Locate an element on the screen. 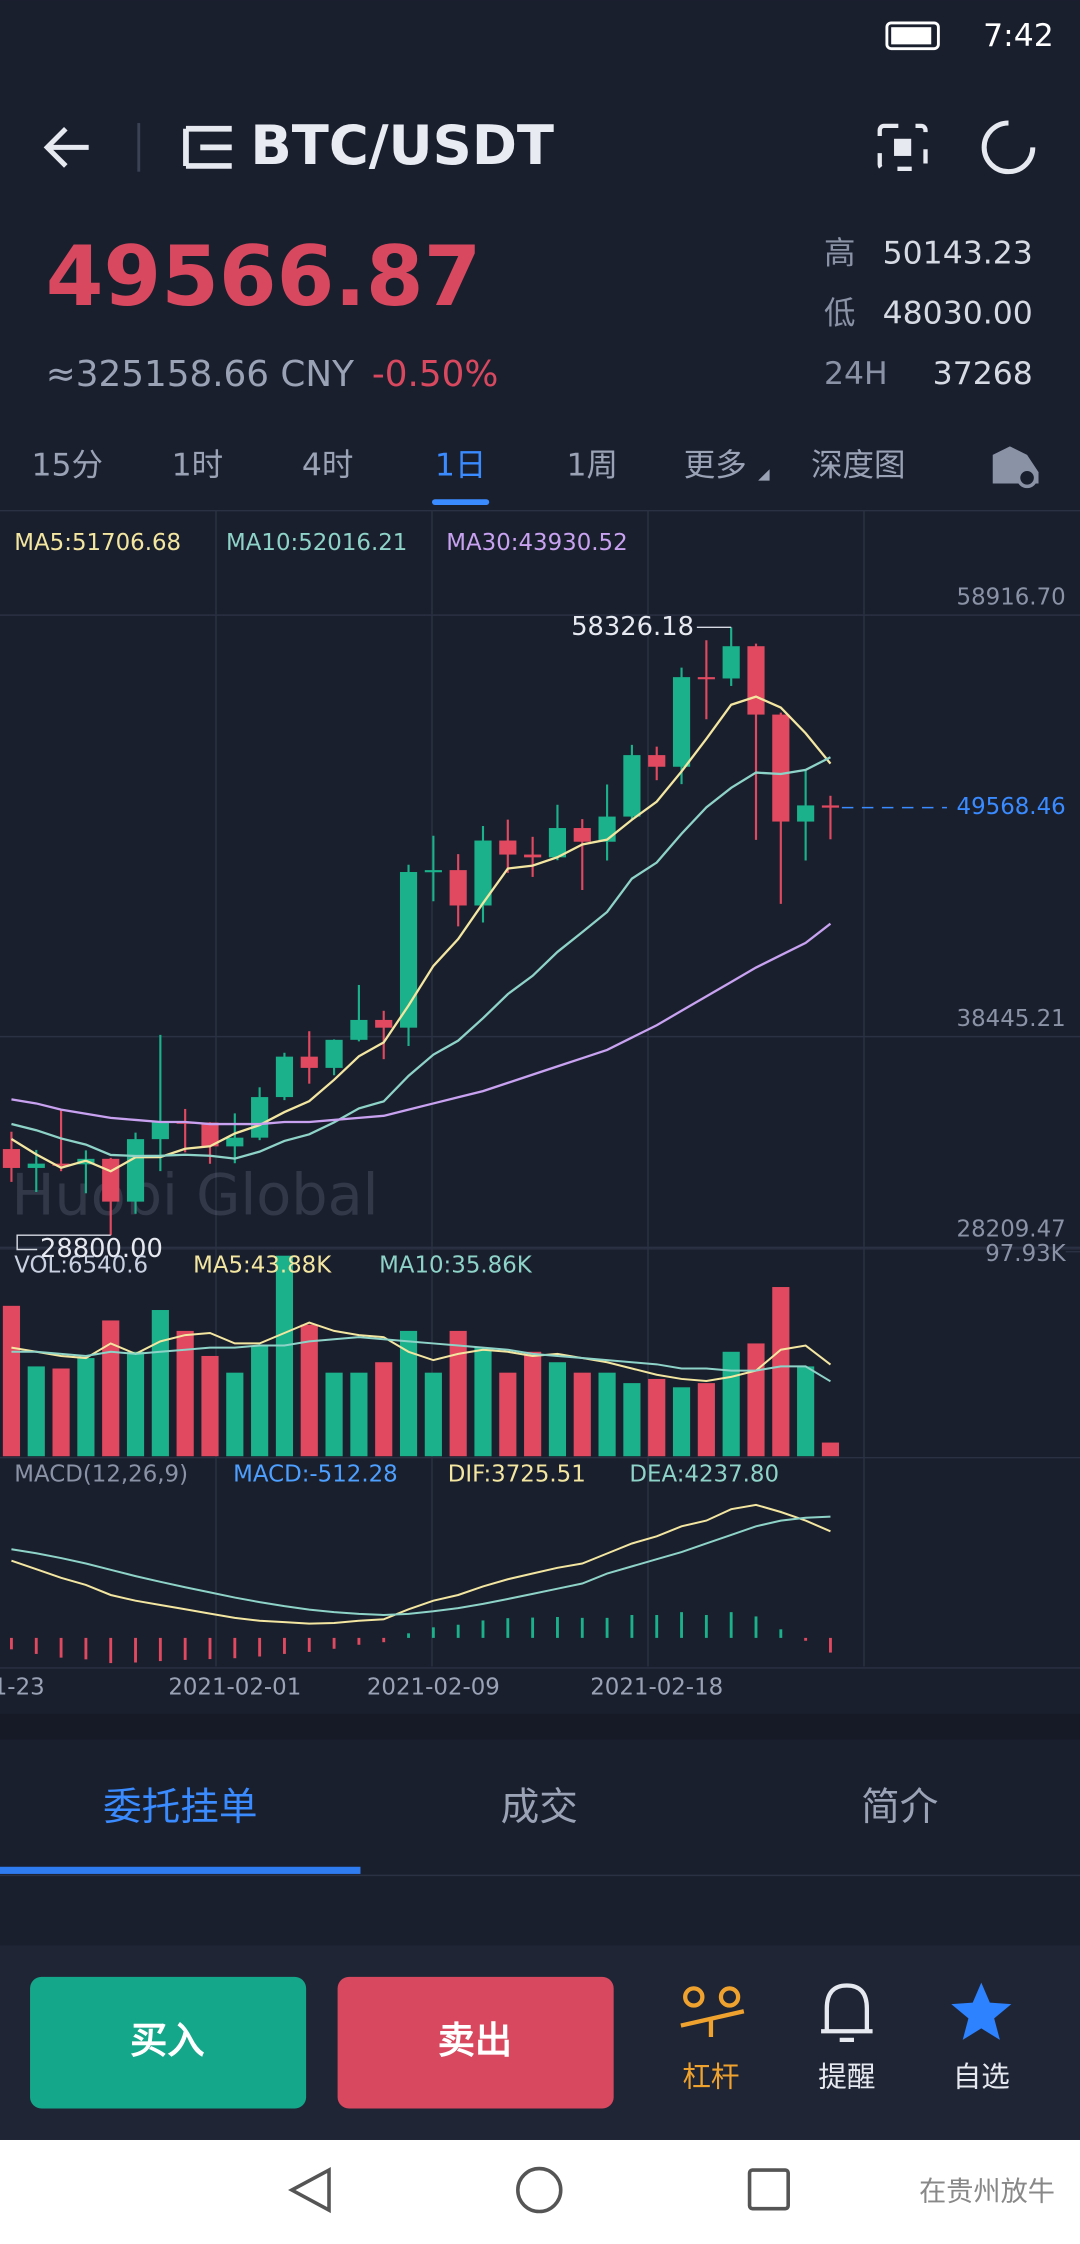 The width and height of the screenshot is (1080, 2244). nav-back is located at coordinates (309, 2190).